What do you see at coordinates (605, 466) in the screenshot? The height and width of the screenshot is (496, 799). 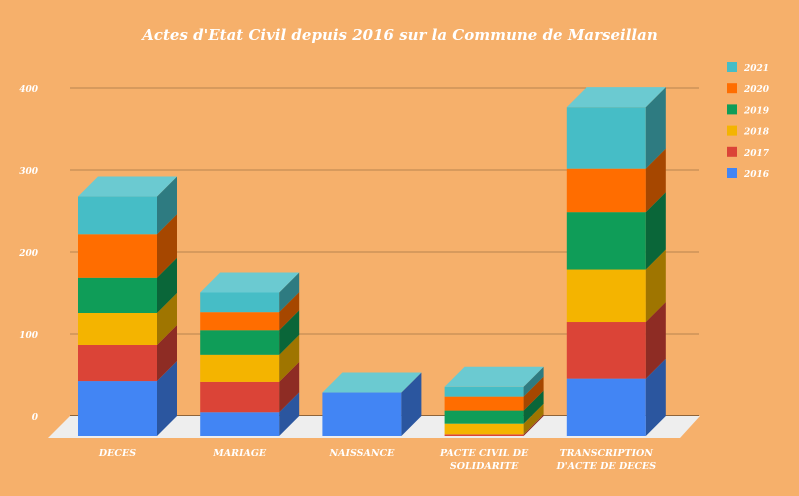 I see `x-tick-label: D'ACTE DE DECES` at bounding box center [605, 466].